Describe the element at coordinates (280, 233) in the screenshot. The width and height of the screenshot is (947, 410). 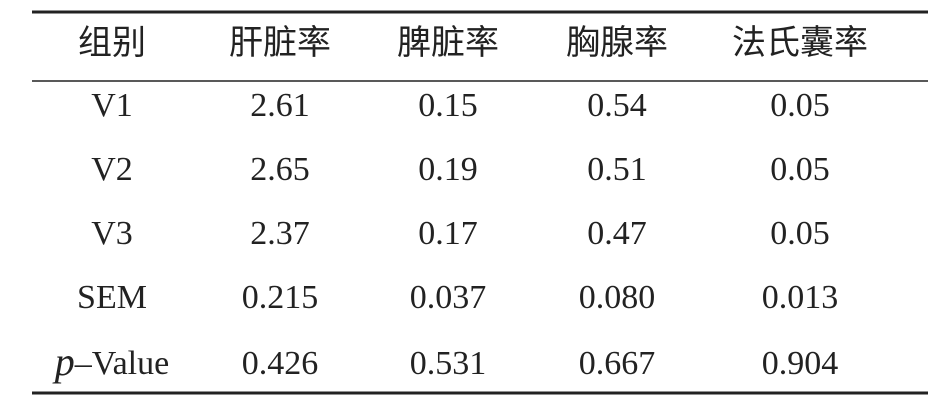
I see `value-cell: 2.37` at that location.